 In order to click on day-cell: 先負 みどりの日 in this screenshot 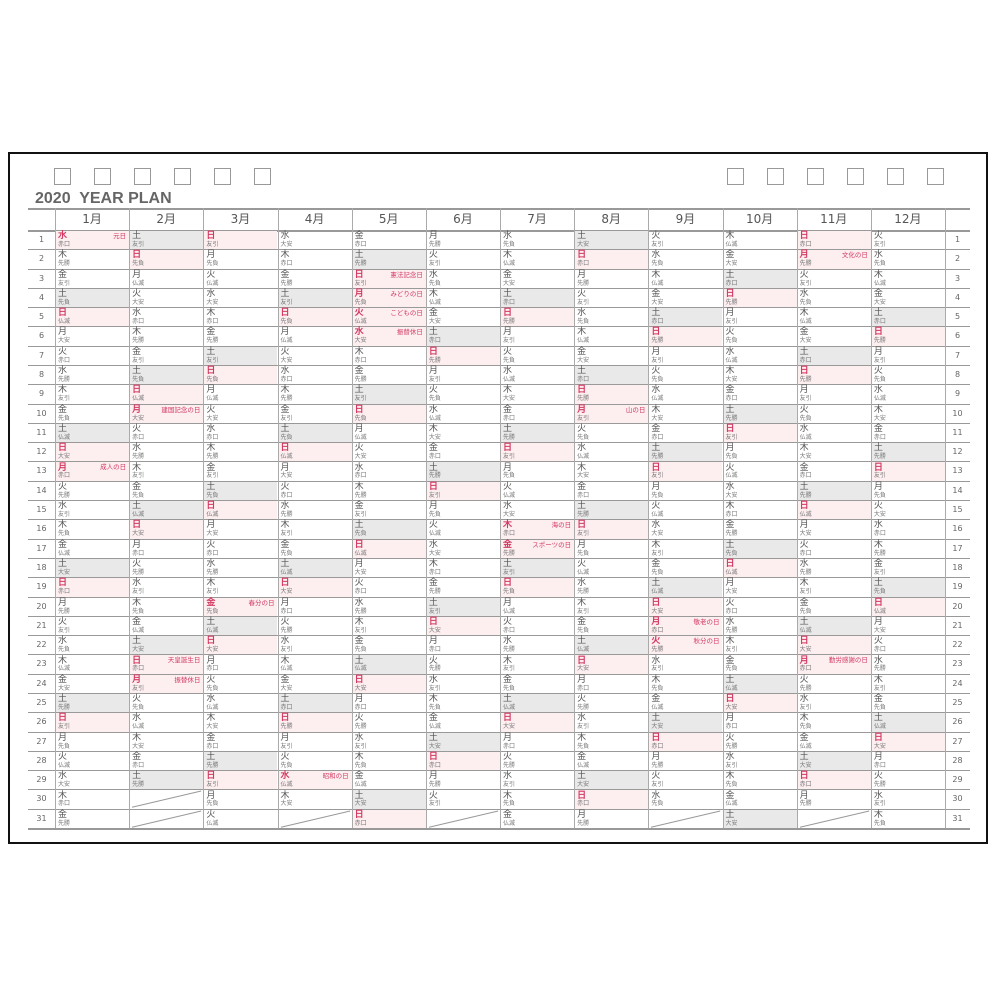, I will do `click(389, 298)`.